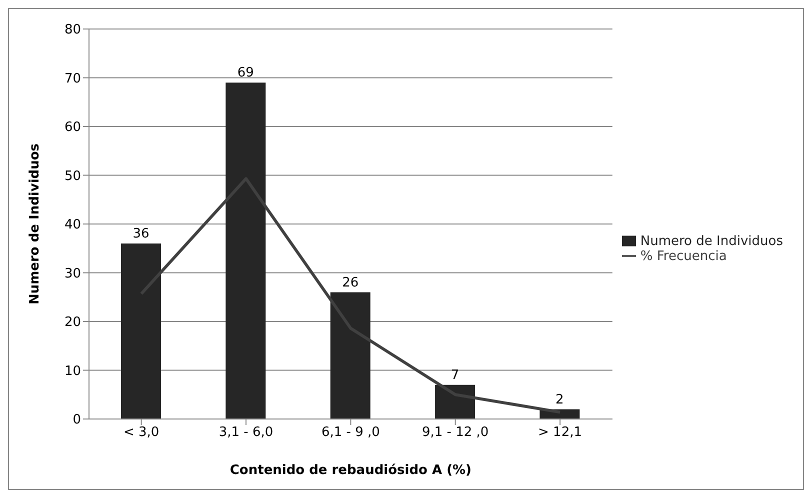  What do you see at coordinates (72, 176) in the screenshot?
I see `y-tick-label: 50` at bounding box center [72, 176].